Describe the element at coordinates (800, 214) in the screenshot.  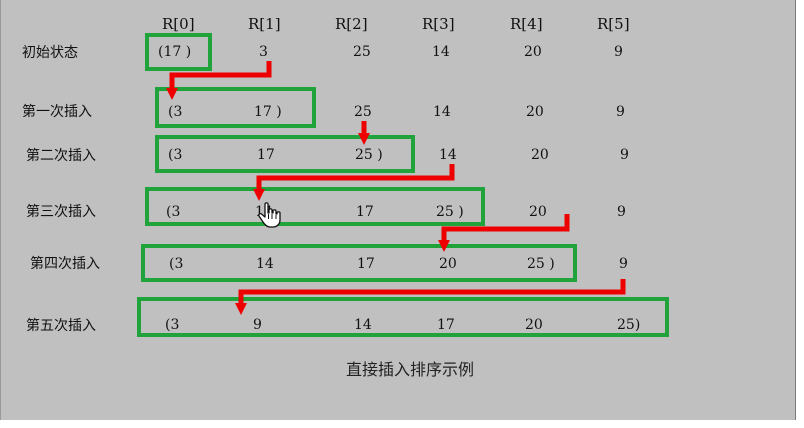
I see `frame-right-margin` at that location.